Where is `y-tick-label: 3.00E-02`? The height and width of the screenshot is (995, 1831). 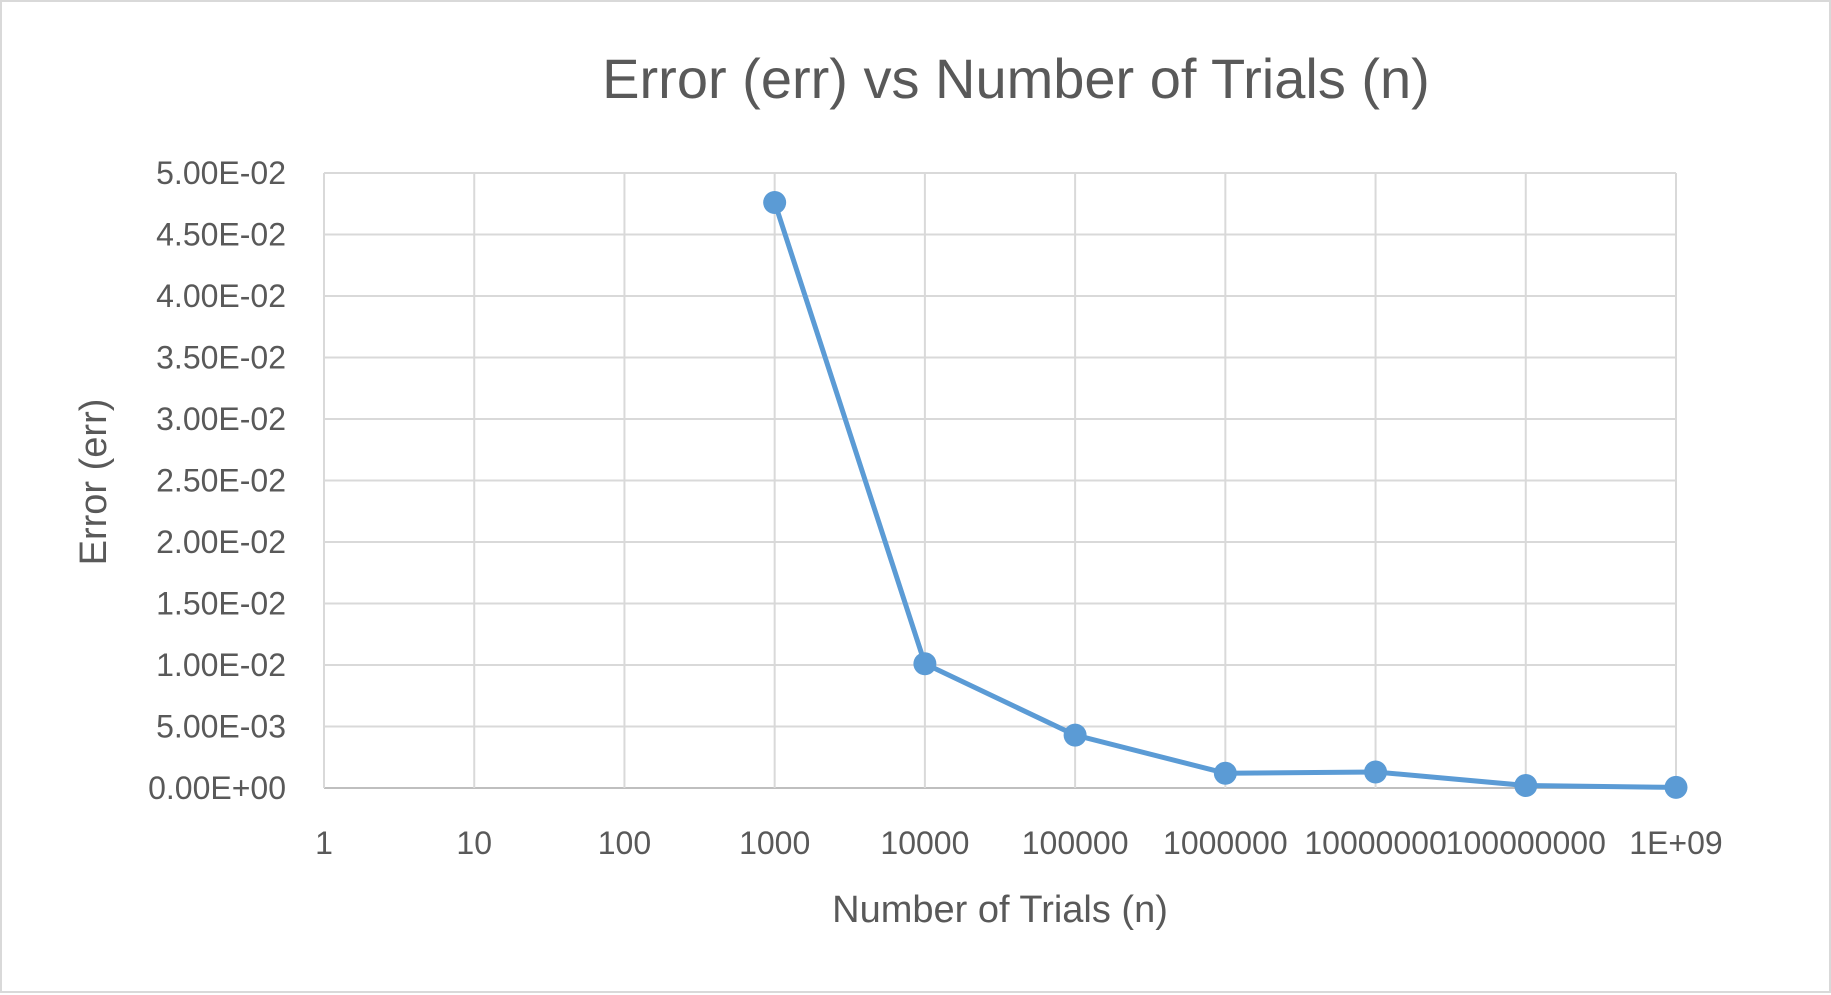 y-tick-label: 3.00E-02 is located at coordinates (221, 419).